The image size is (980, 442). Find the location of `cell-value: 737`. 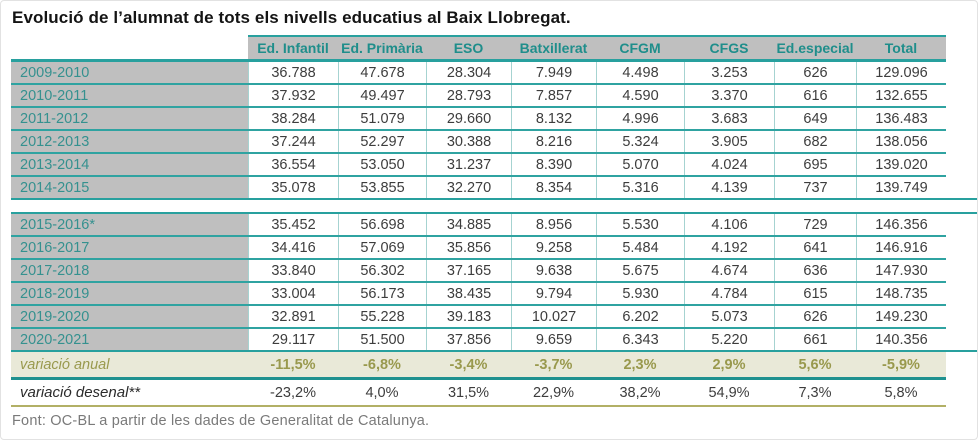

cell-value: 737 is located at coordinates (815, 187).